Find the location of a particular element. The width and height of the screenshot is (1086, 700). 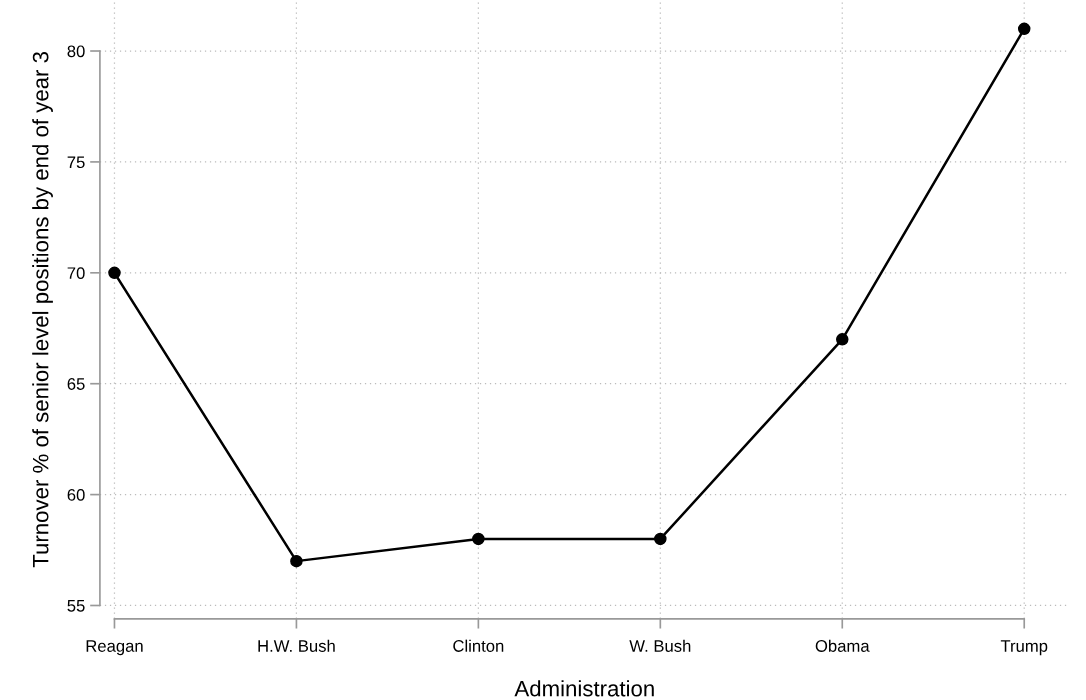

x-tick-label: H.W. Bush is located at coordinates (296, 645).